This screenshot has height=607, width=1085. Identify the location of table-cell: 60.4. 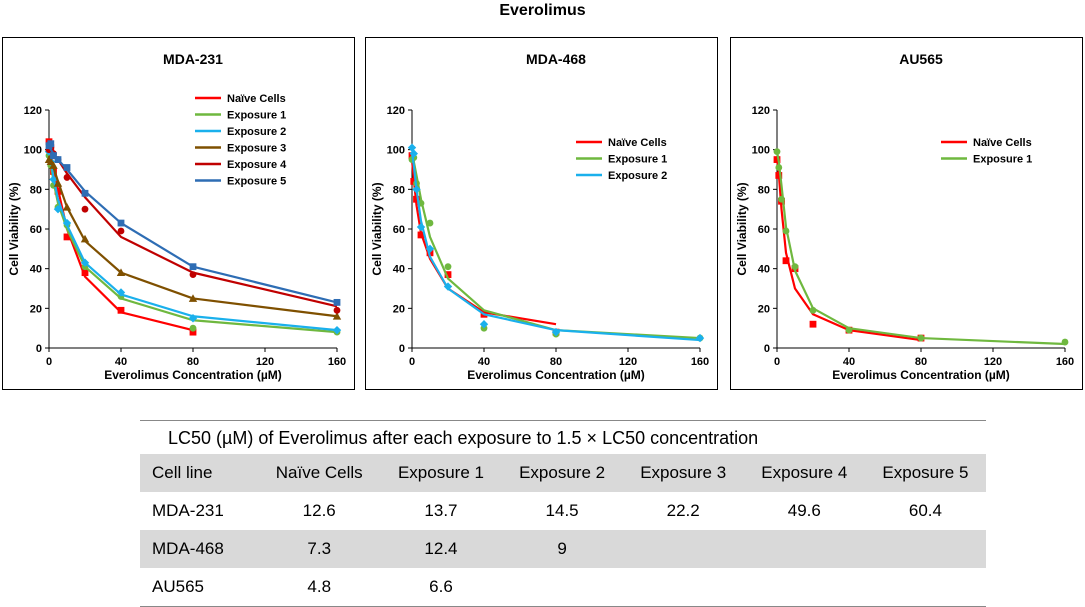
(925, 510).